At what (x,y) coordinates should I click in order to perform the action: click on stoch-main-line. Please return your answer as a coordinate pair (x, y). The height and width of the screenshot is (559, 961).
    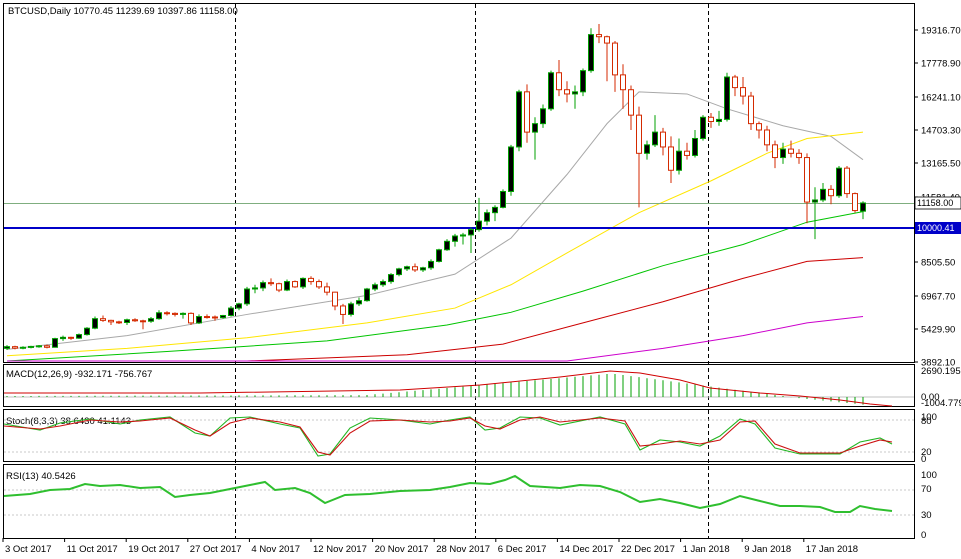
    Looking at the image, I should click on (448, 436).